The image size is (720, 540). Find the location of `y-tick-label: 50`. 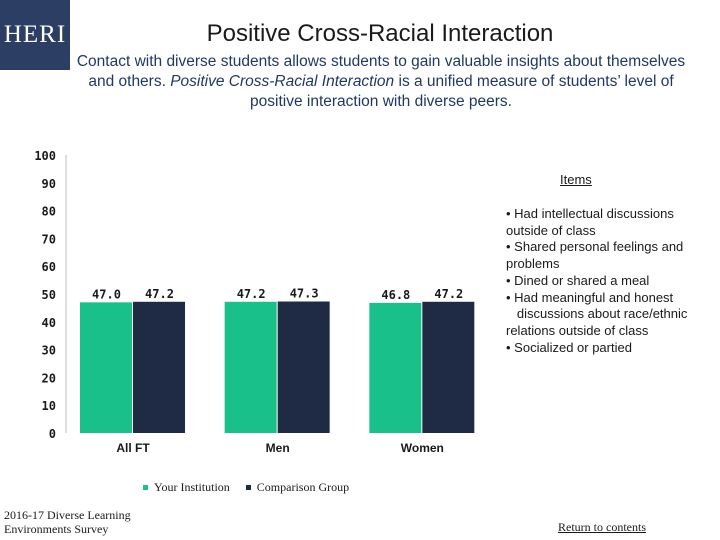

y-tick-label: 50 is located at coordinates (49, 295).